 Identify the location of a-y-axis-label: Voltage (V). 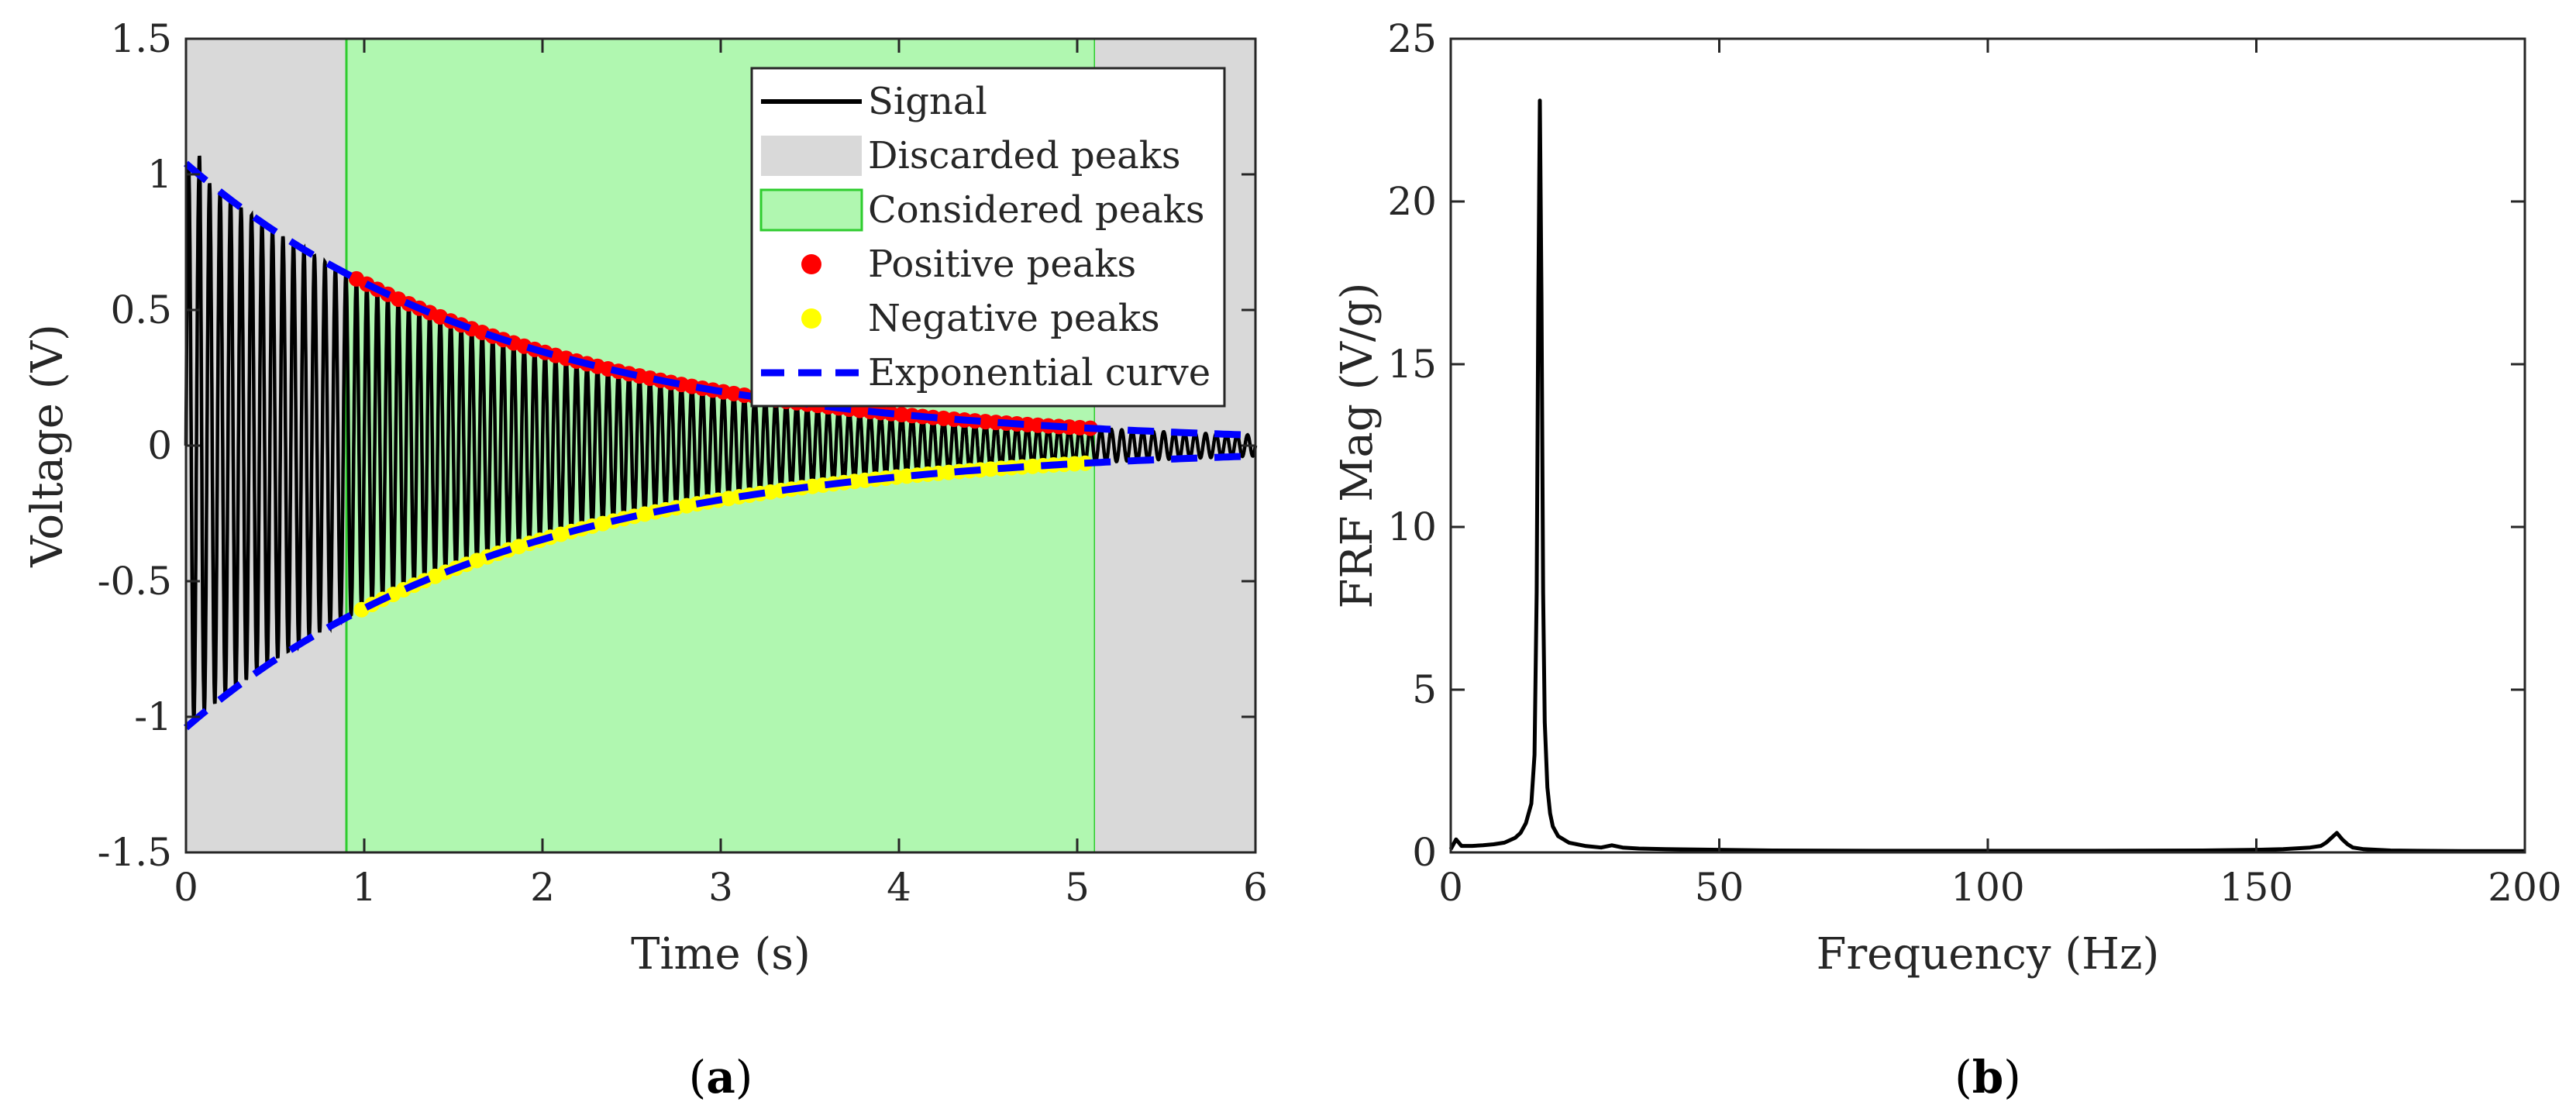
(47, 446).